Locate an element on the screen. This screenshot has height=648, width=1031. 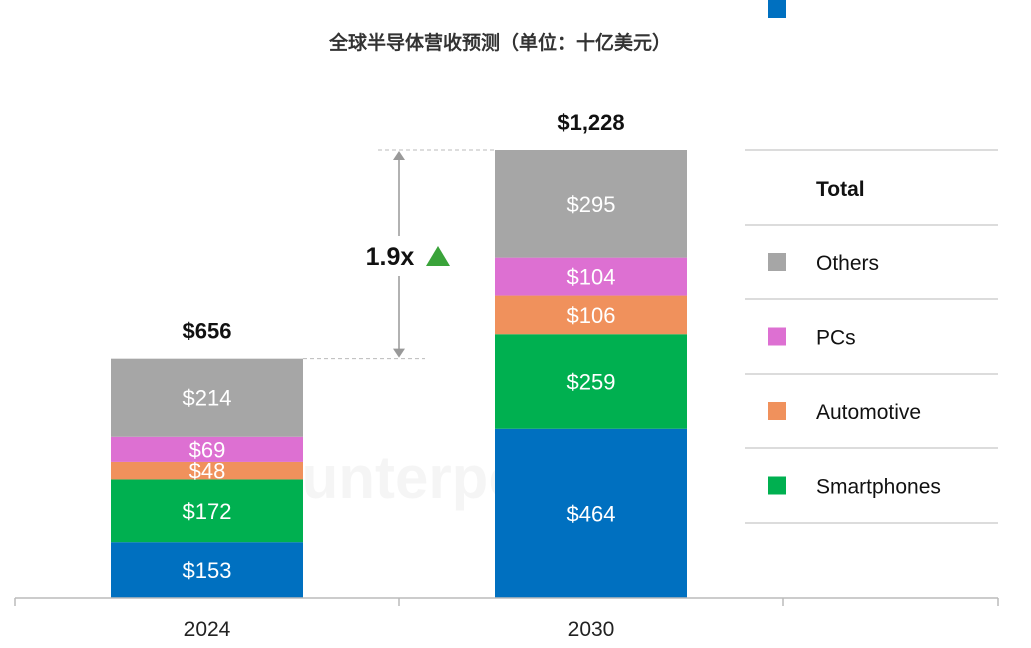
bar-segment-smartphones-2030 is located at coordinates (591, 381).